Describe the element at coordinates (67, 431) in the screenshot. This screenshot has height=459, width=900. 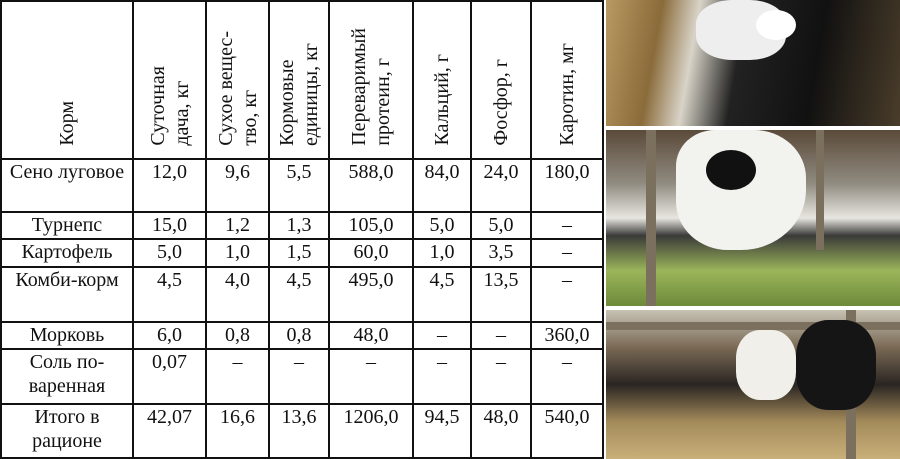
I see `feed-name-cell: Итого в рационе` at that location.